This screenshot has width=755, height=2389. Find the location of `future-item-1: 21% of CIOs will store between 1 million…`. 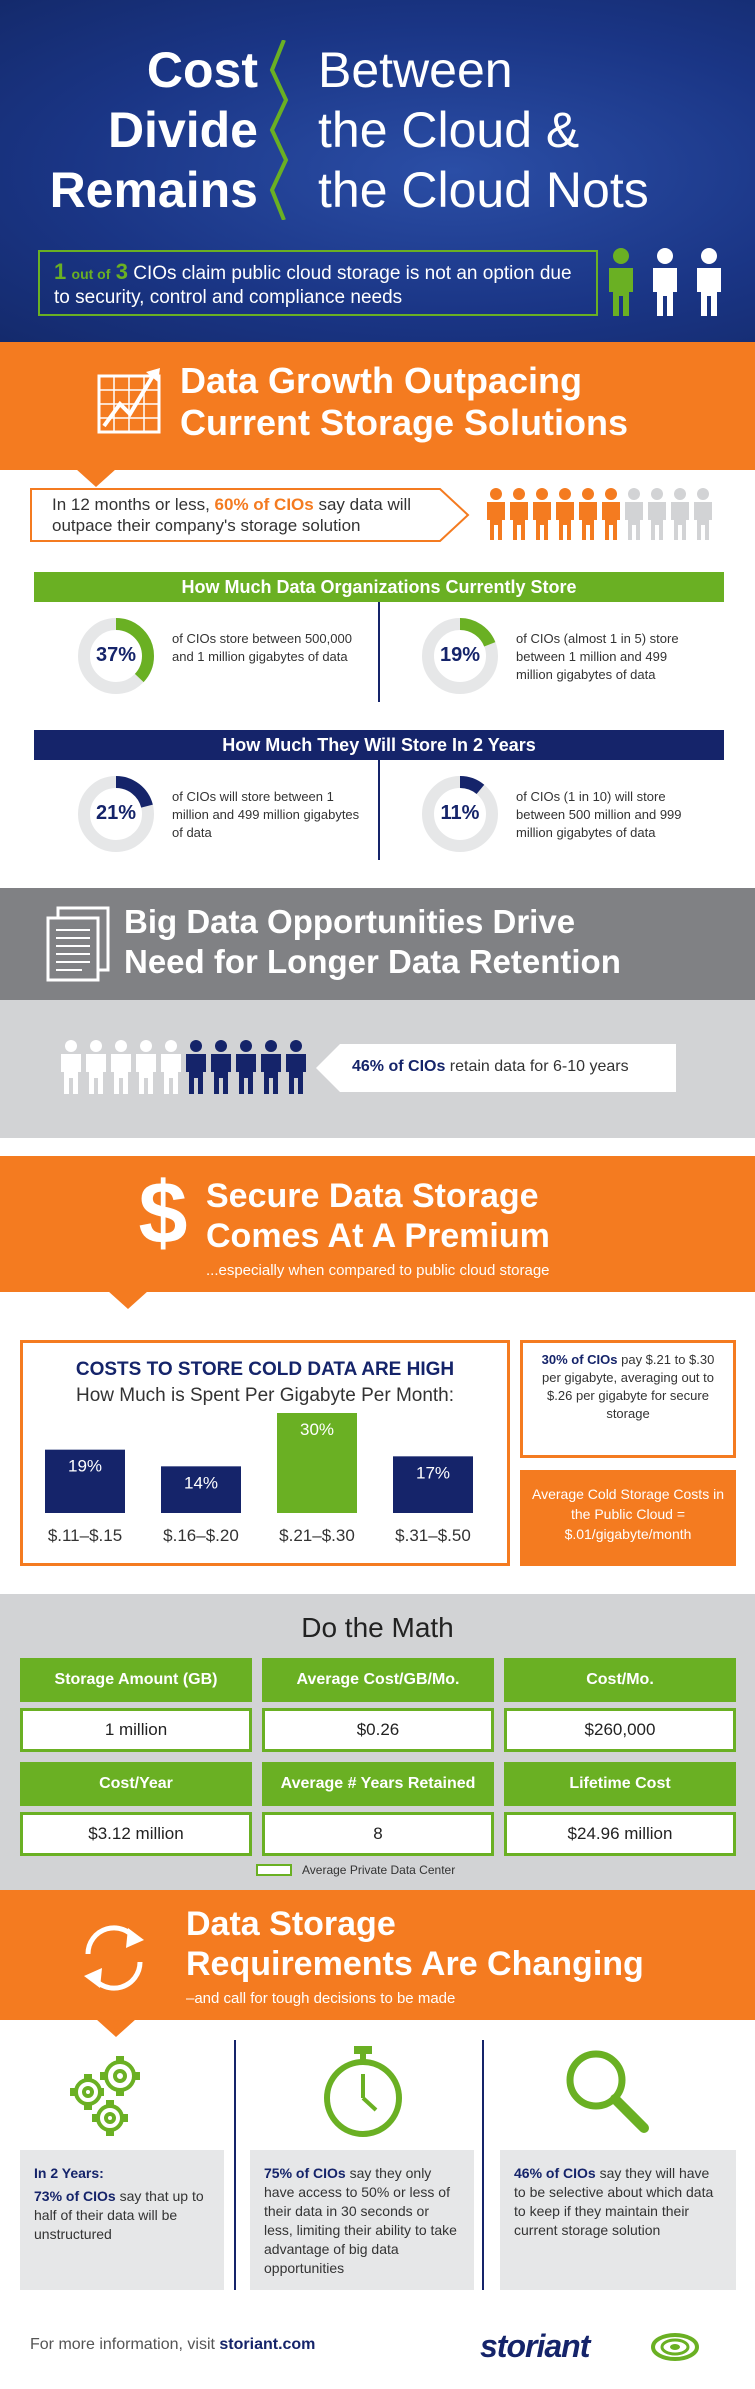

future-item-1: 21% of CIOs will store between 1 million… is located at coordinates (226, 816).